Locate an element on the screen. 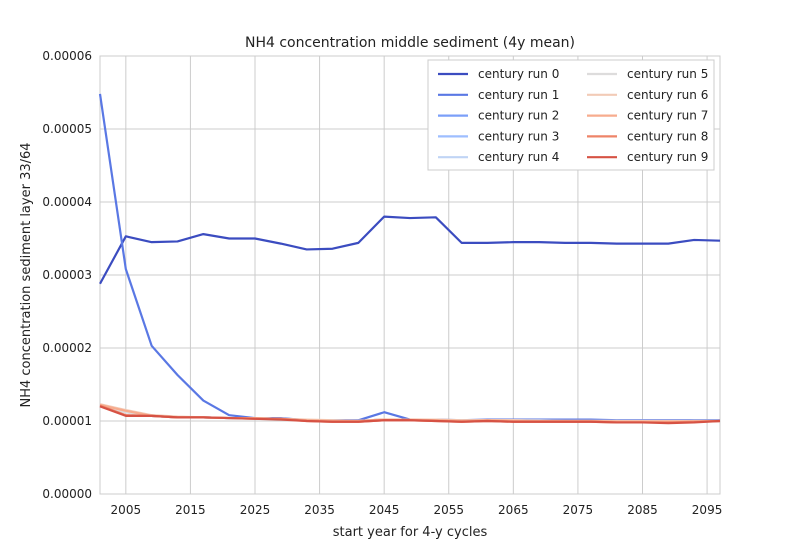  legend-box is located at coordinates (571, 115).